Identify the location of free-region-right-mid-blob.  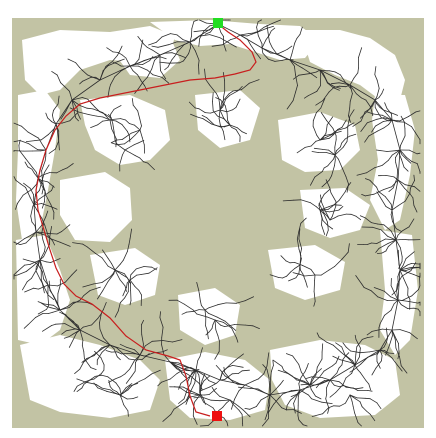
(335, 213).